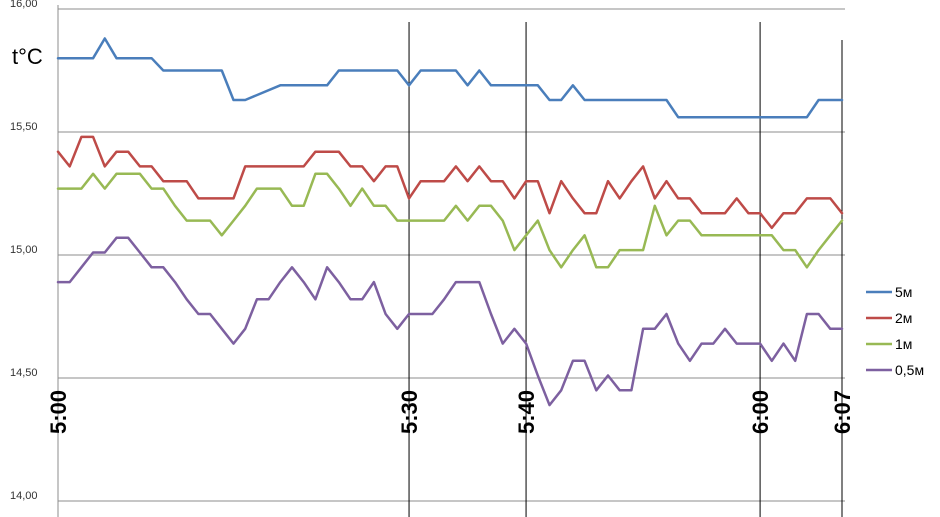  Describe the element at coordinates (842, 412) in the screenshot. I see `x-tick-label: 6:07` at that location.